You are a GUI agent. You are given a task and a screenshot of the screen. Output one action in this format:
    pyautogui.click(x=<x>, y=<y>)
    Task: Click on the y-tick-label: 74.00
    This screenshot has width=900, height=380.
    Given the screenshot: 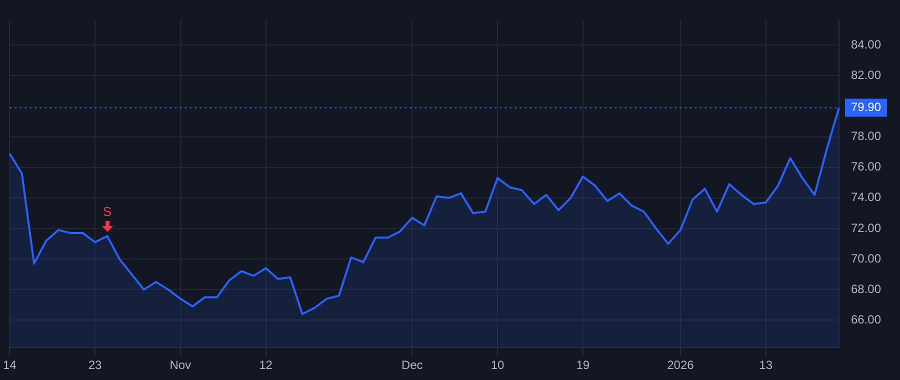 What is the action you would take?
    pyautogui.click(x=866, y=197)
    